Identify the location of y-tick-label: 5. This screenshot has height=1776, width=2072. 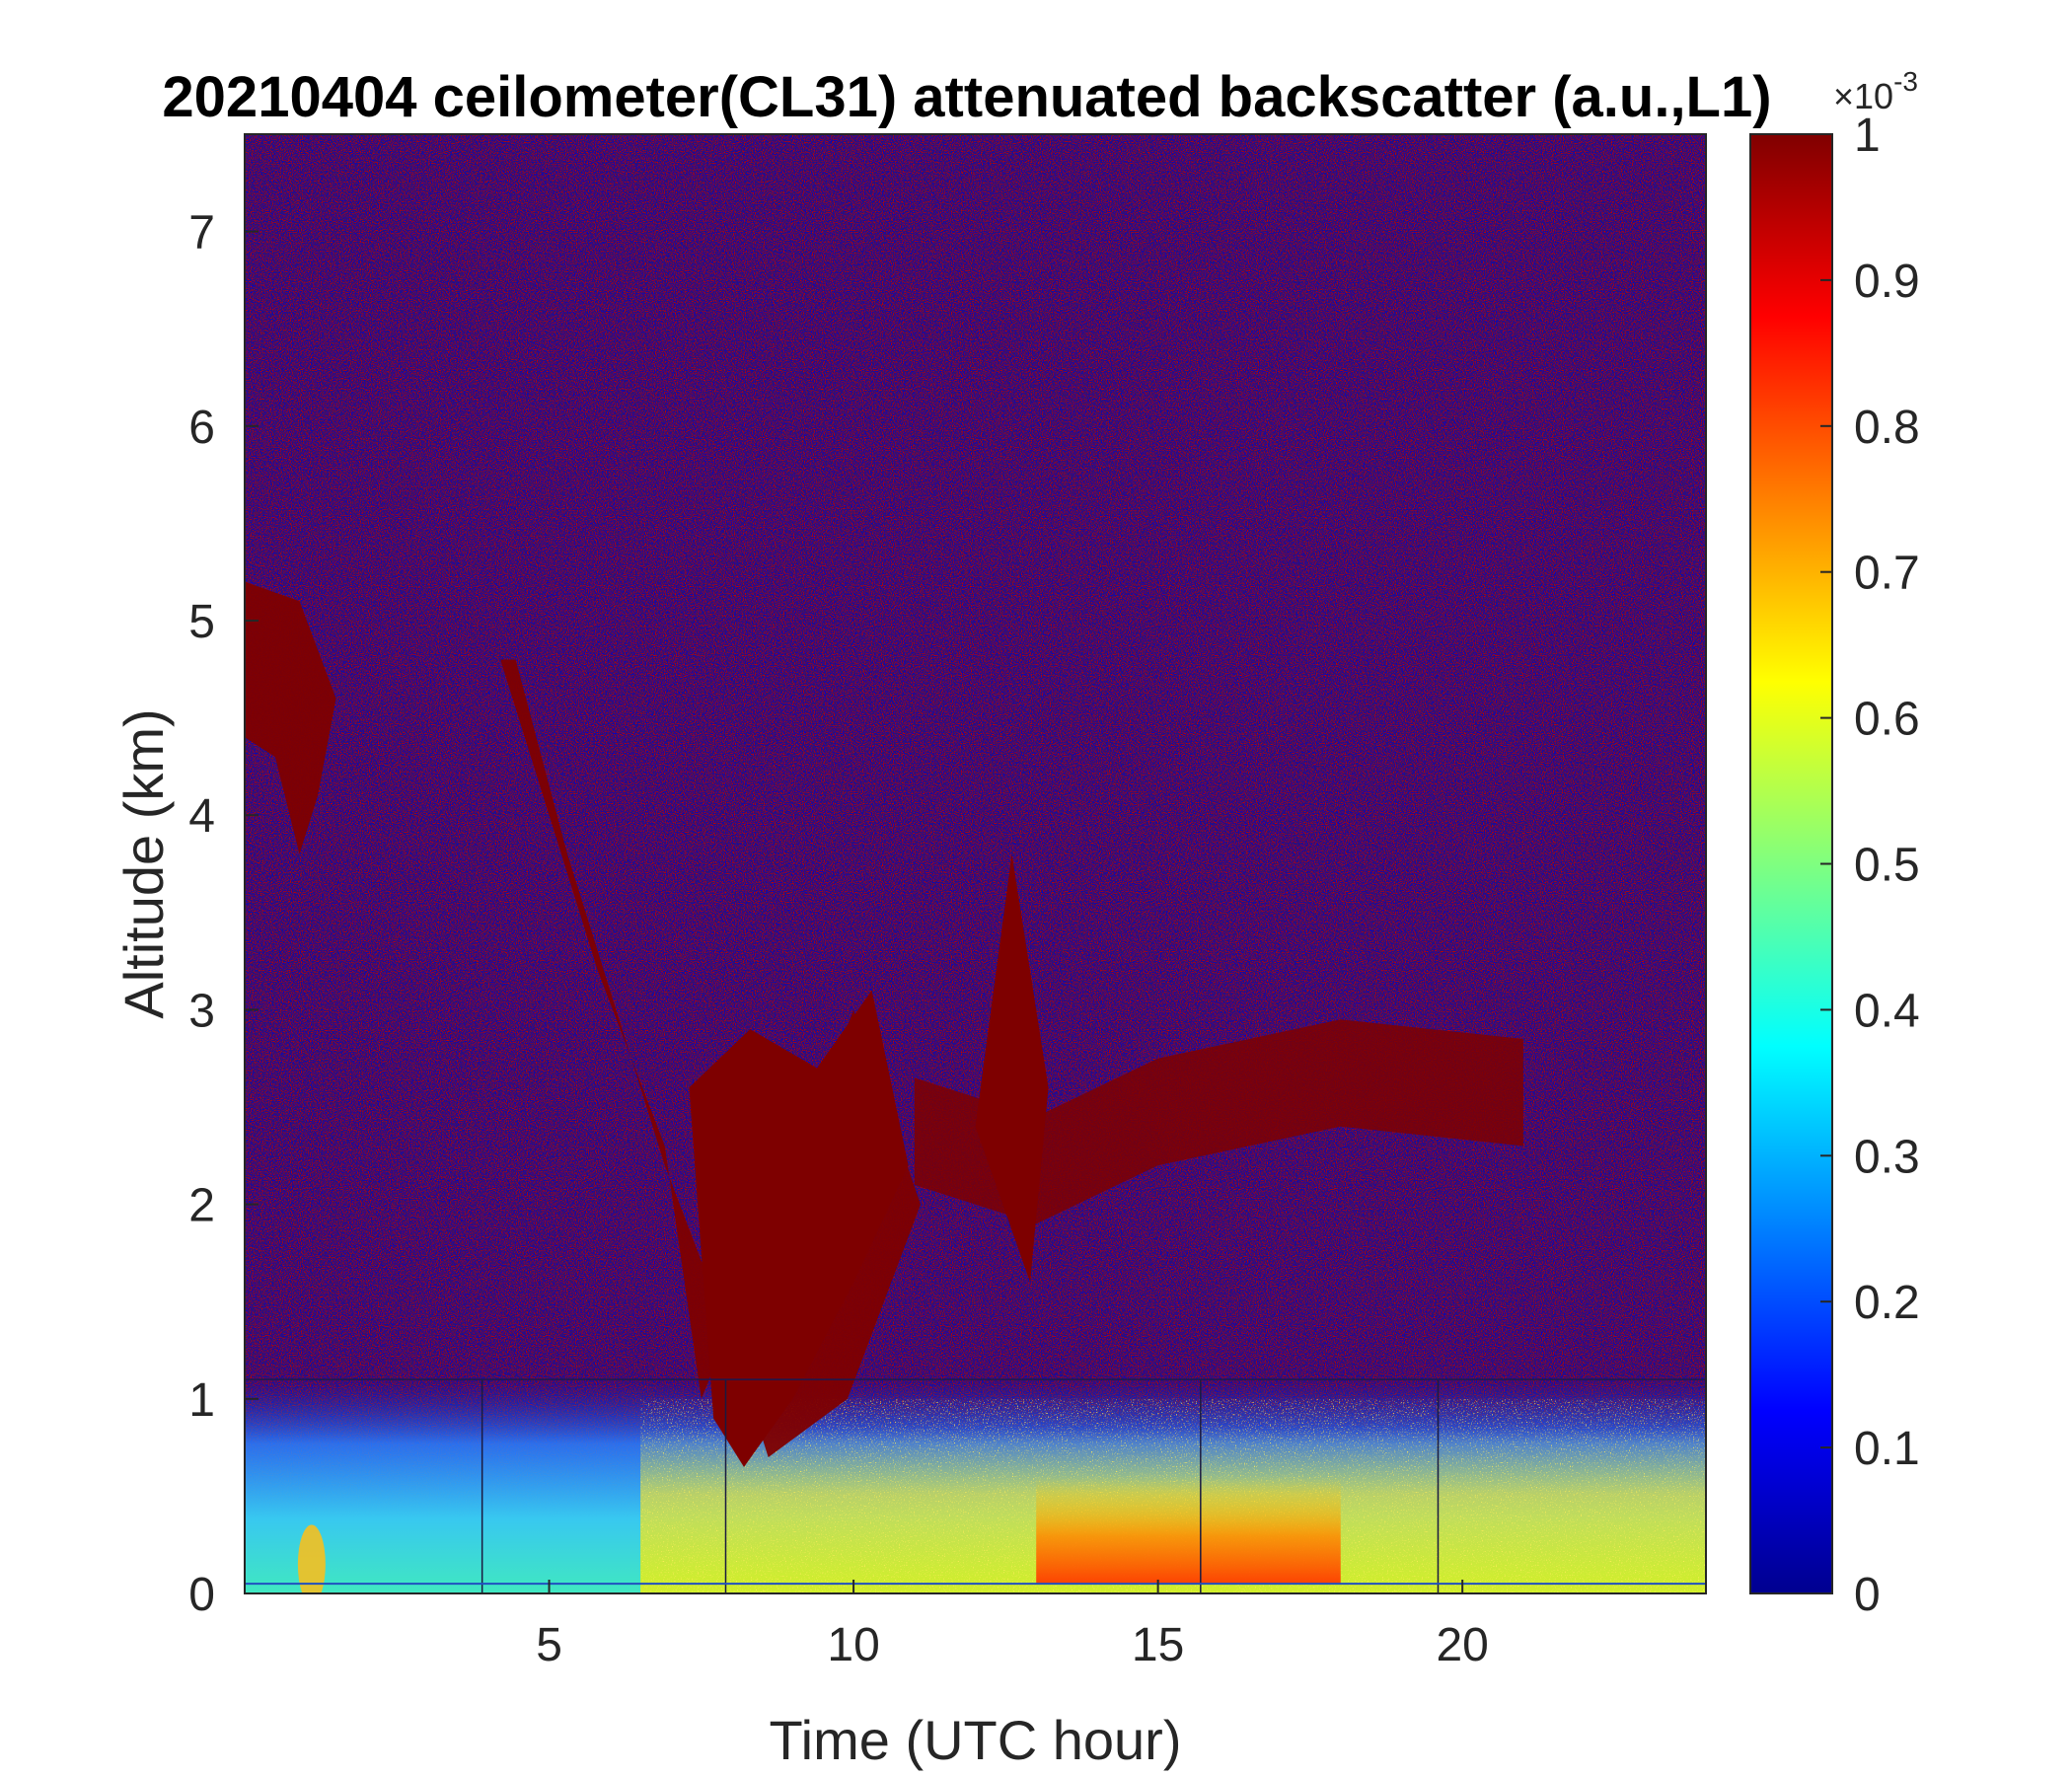
(202, 622).